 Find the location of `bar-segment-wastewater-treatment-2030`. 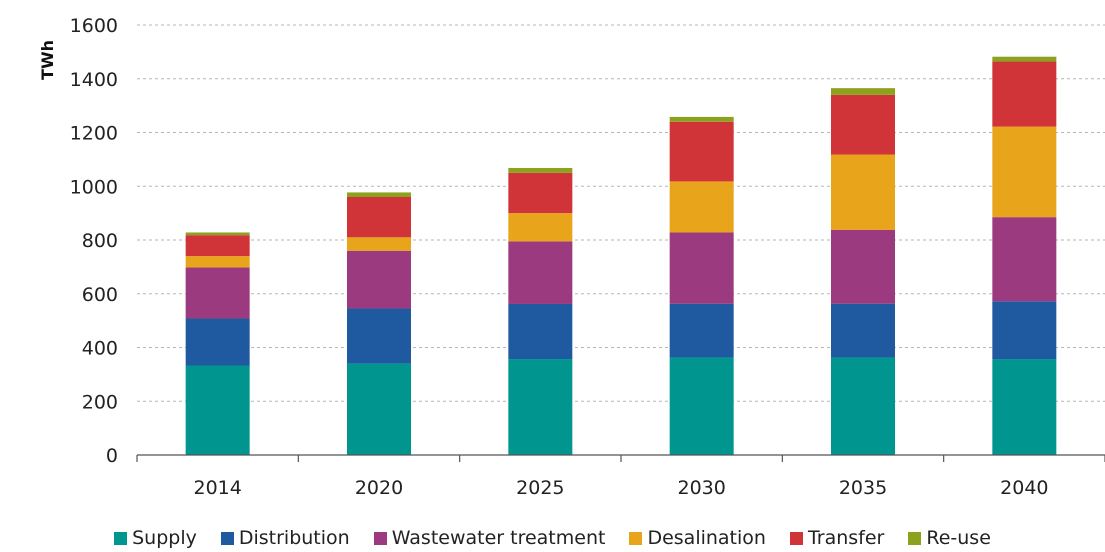

bar-segment-wastewater-treatment-2030 is located at coordinates (701, 268).